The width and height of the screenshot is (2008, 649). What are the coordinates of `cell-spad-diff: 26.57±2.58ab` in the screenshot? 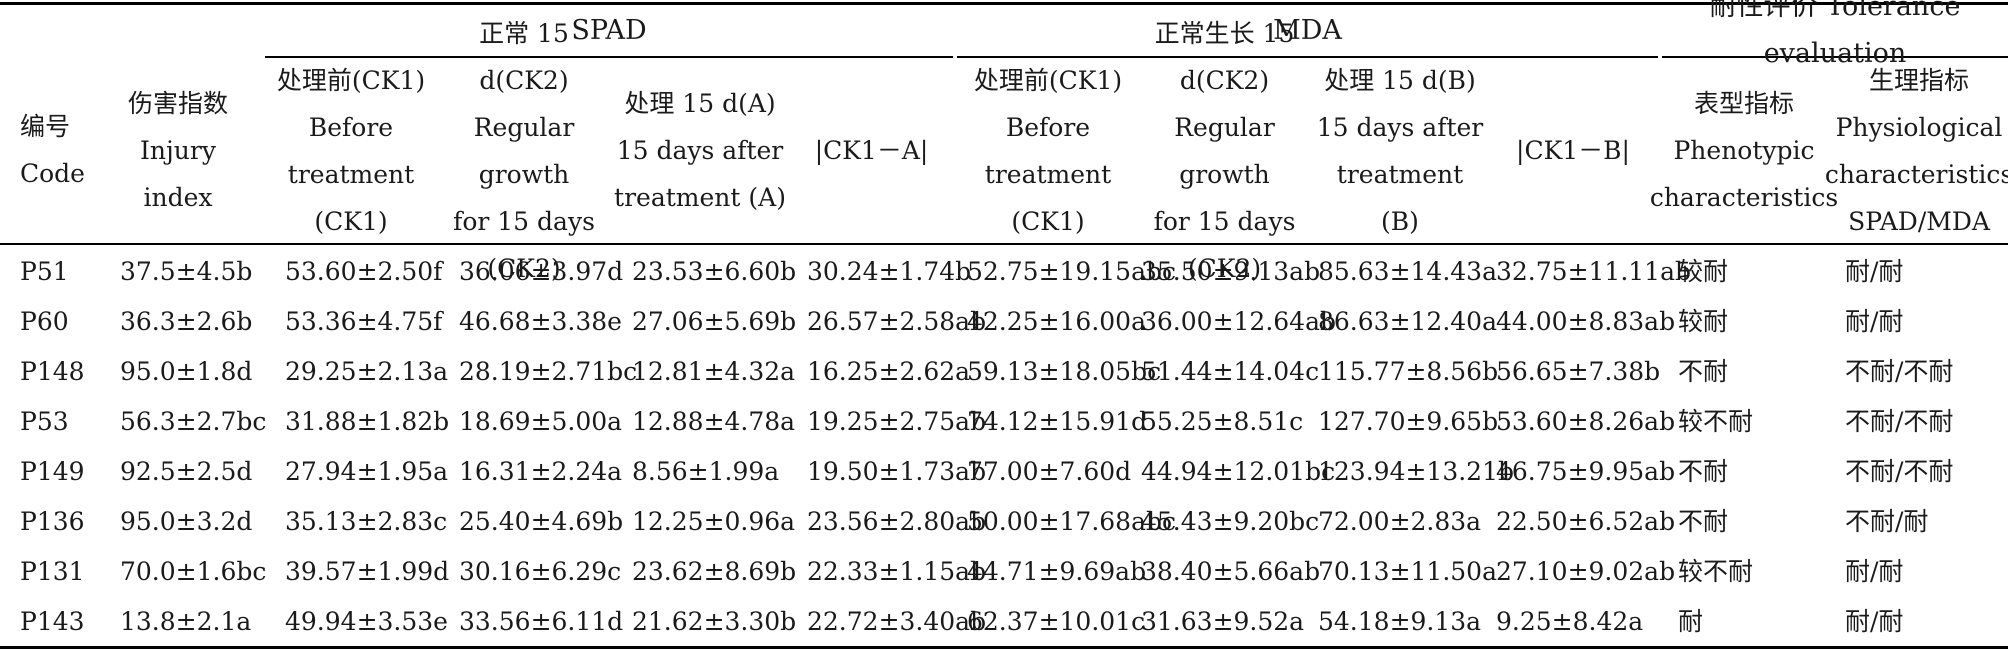 It's located at (897, 321).